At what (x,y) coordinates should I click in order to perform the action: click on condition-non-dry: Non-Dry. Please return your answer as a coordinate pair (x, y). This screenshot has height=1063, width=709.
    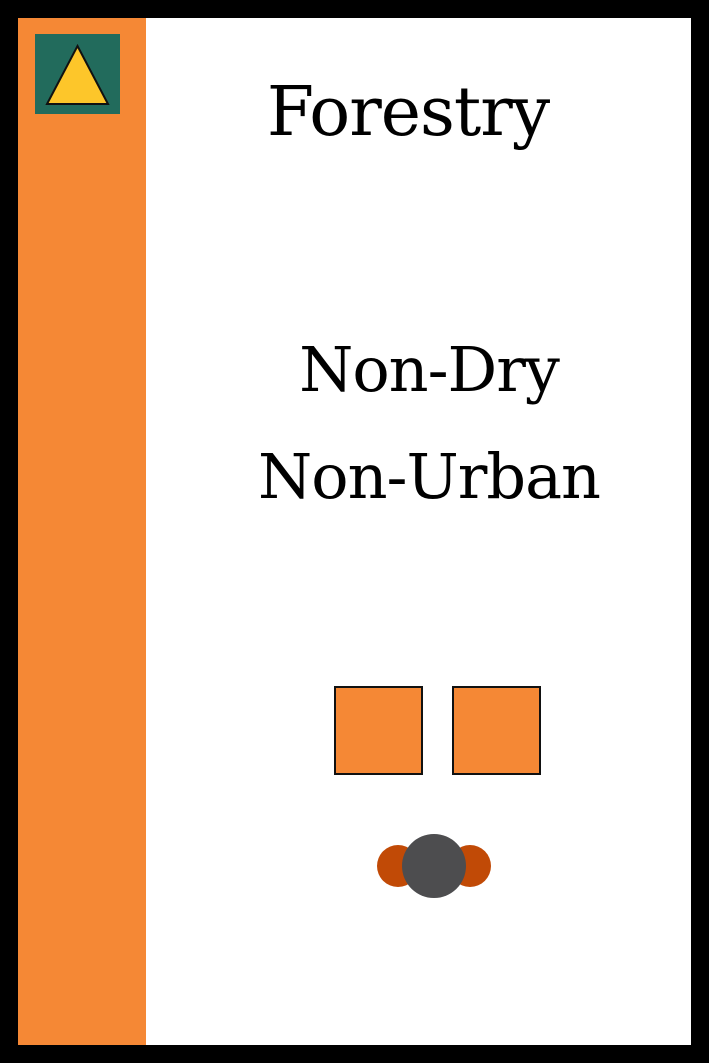
    Looking at the image, I should click on (429, 369).